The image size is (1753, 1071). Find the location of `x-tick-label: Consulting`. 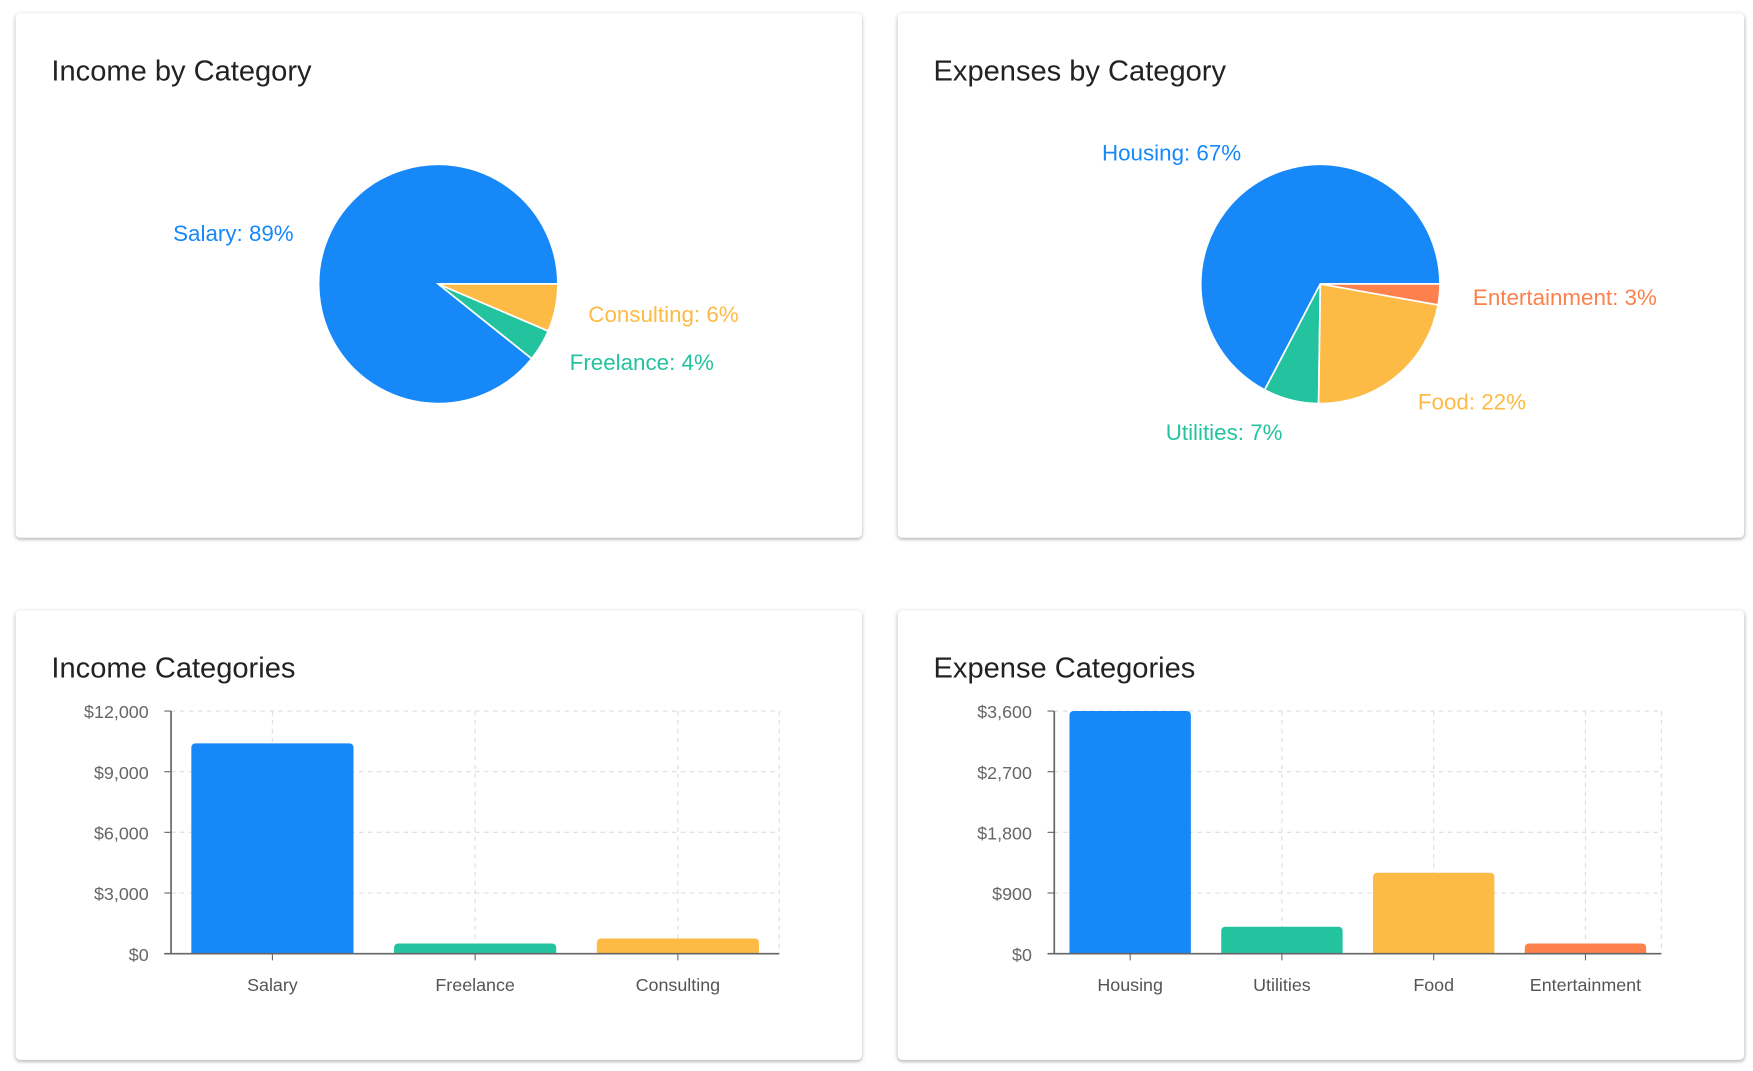

x-tick-label: Consulting is located at coordinates (678, 985).